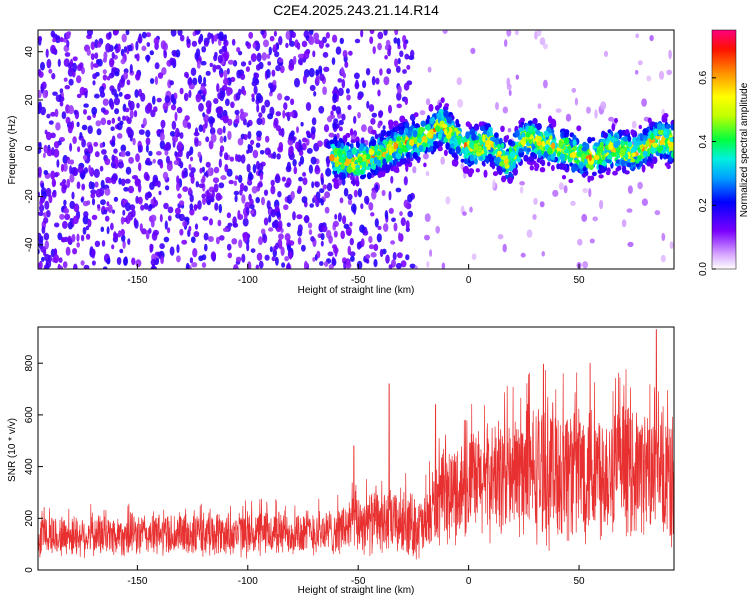 This screenshot has height=600, width=750. Describe the element at coordinates (469, 581) in the screenshot. I see `snr-x-tick-label: 0` at that location.